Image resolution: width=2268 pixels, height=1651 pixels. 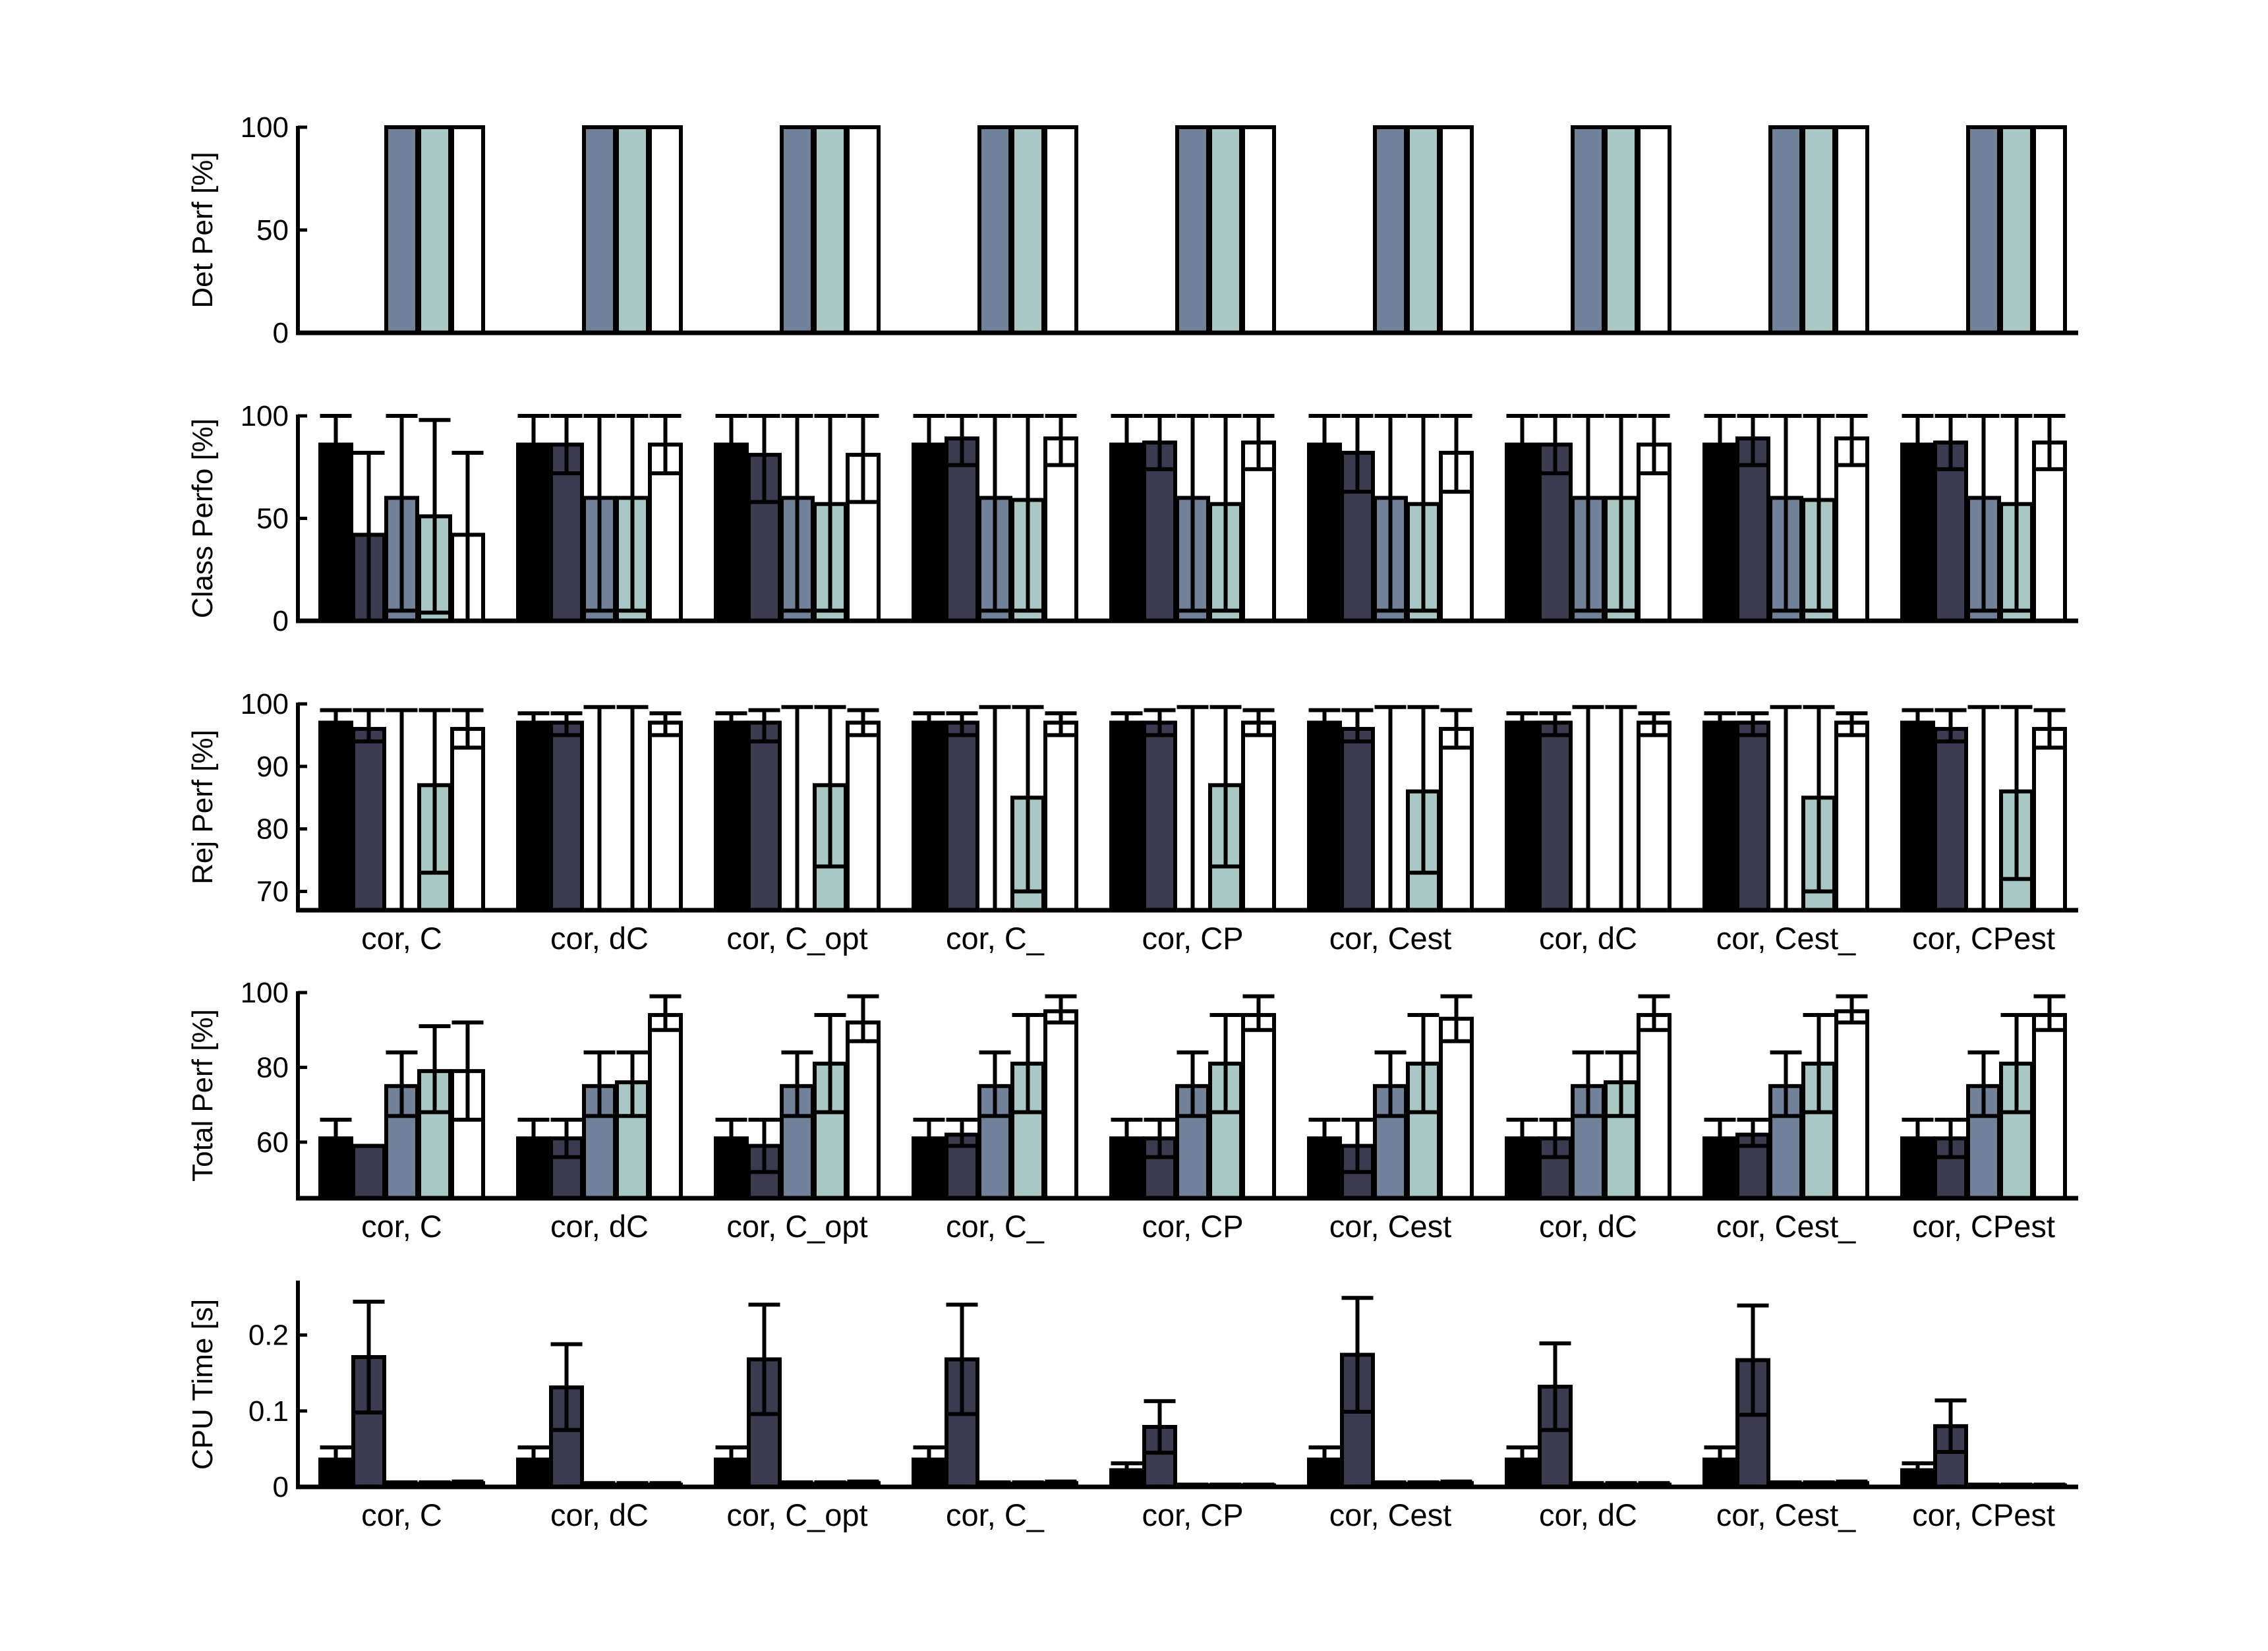 I want to click on y-axis-label: Det Perf [%], so click(x=203, y=230).